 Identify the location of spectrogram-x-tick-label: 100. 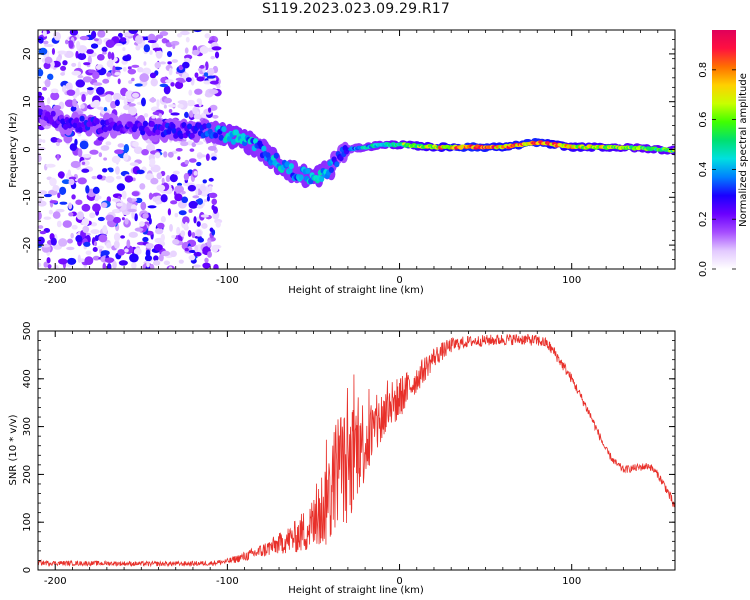
(571, 280).